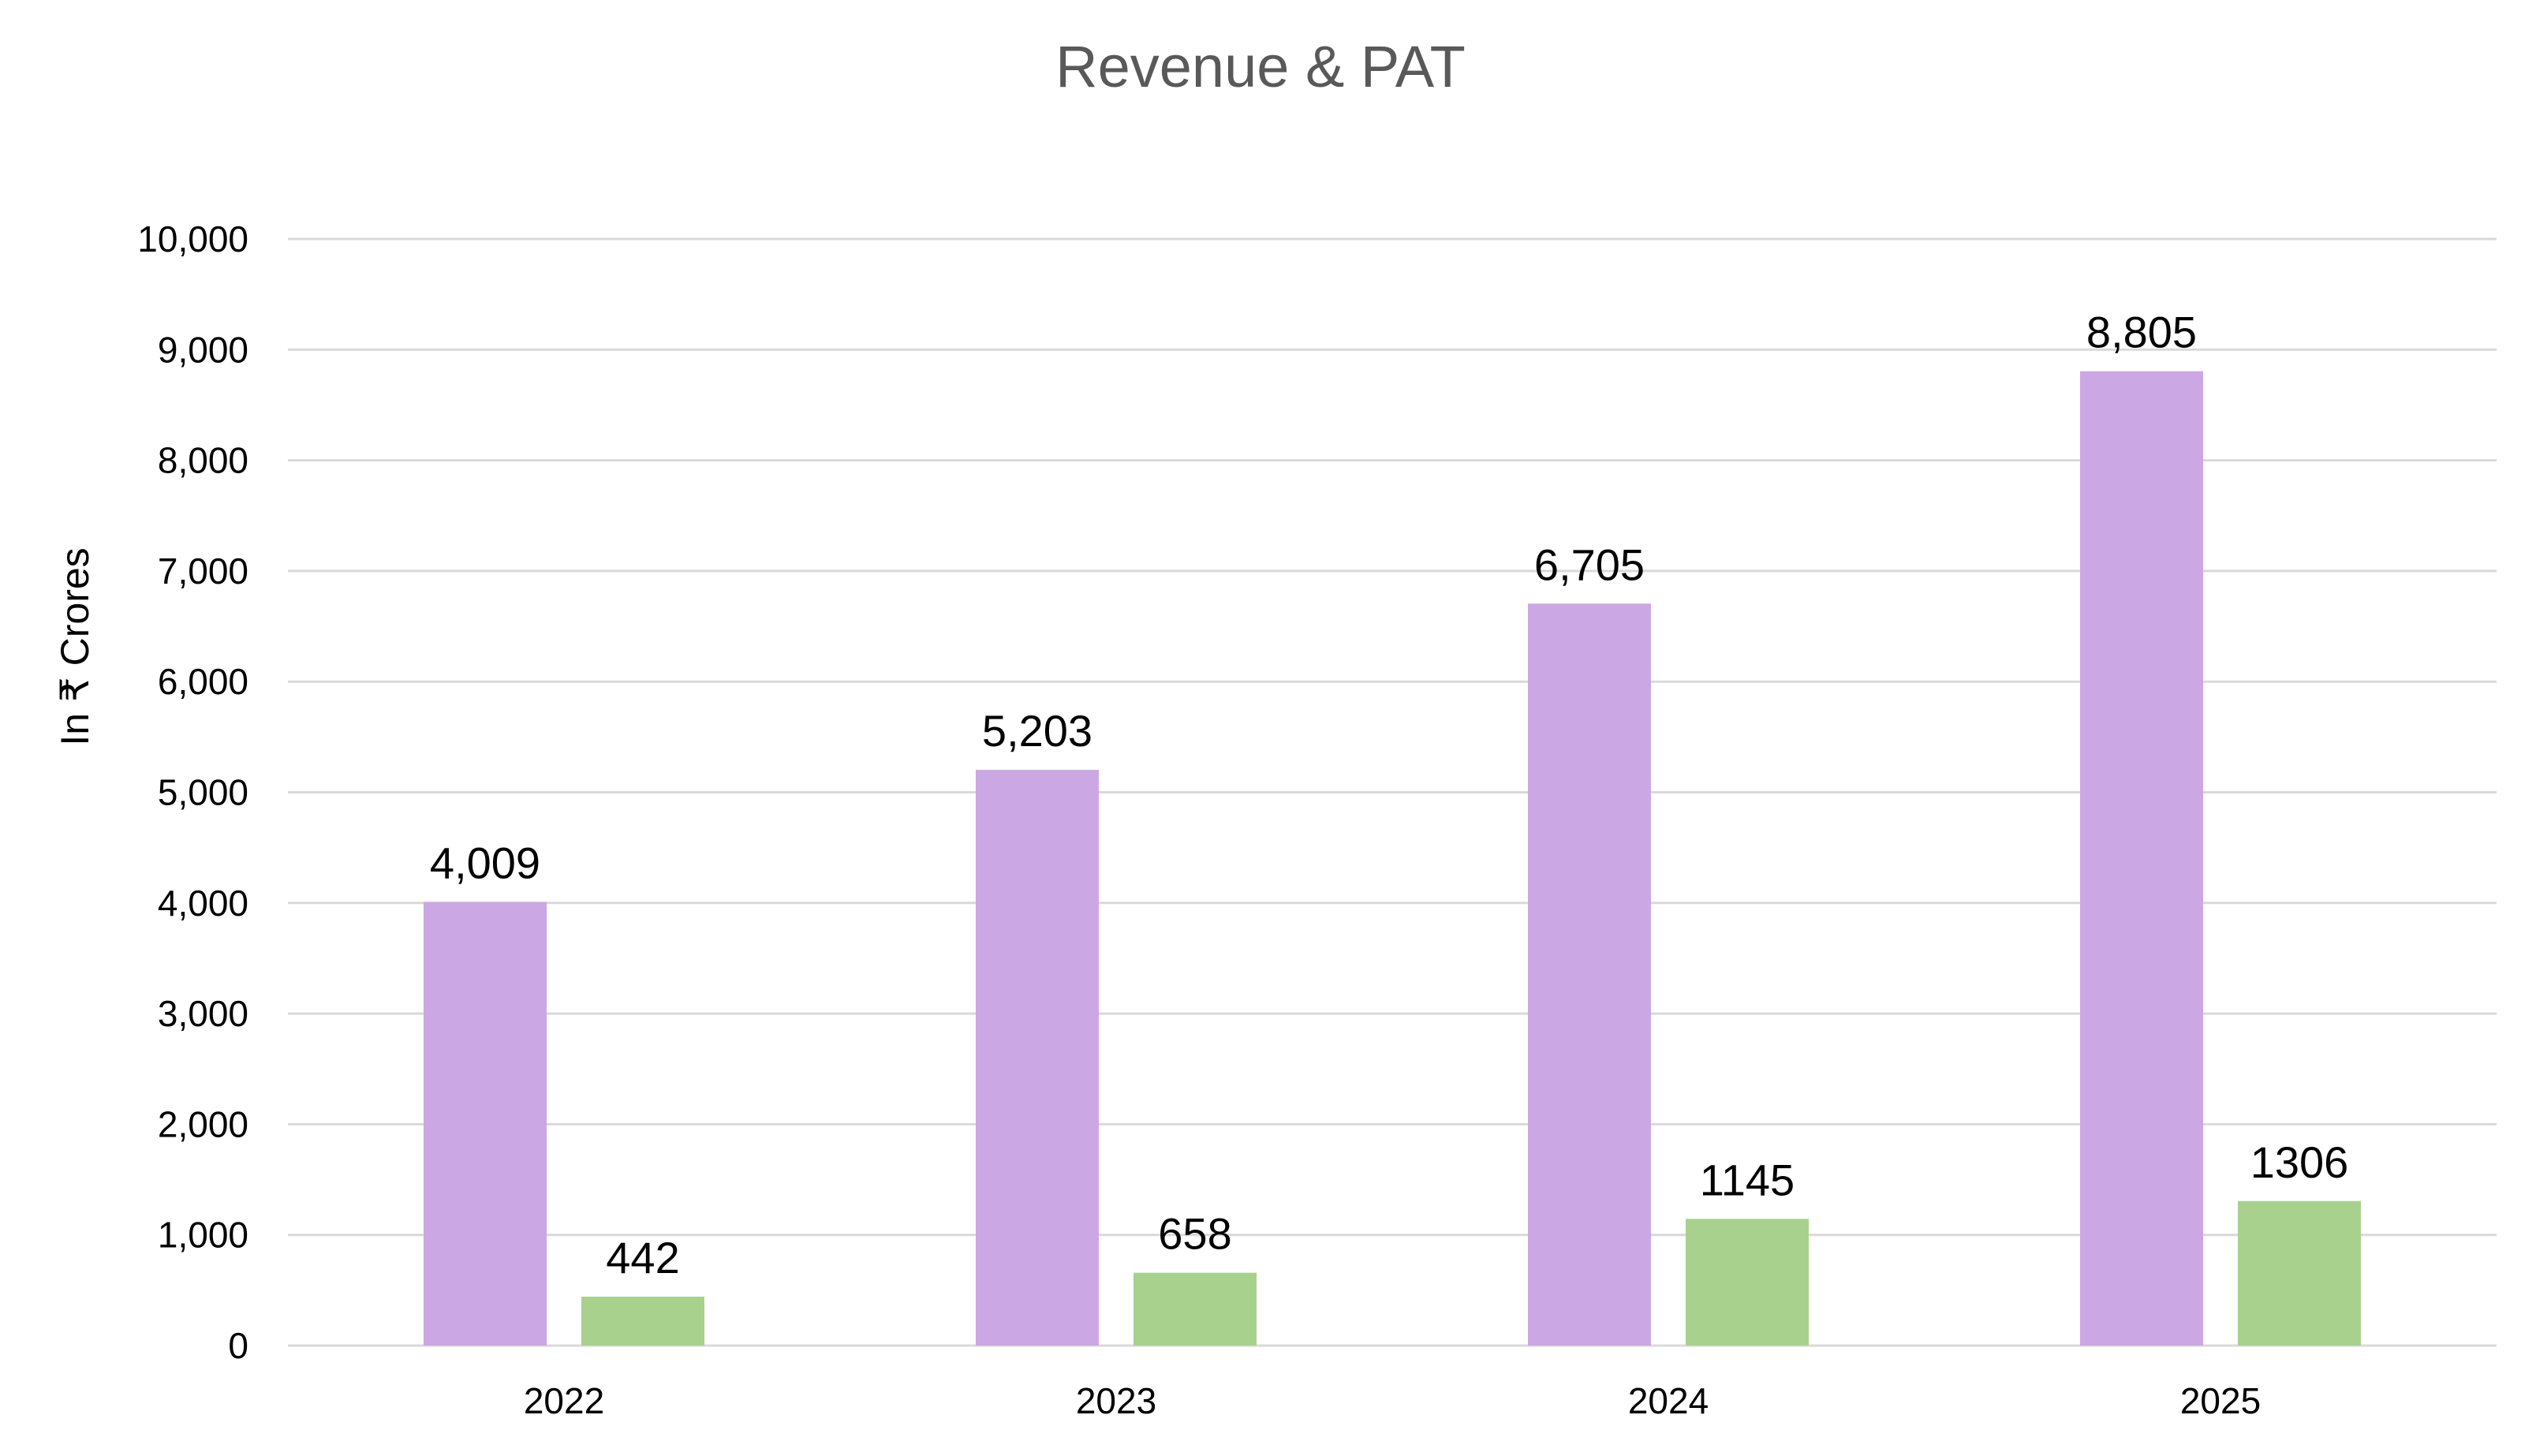 Image resolution: width=2521 pixels, height=1456 pixels. Describe the element at coordinates (192, 238) in the screenshot. I see `y-tick-label: 10,000` at that location.